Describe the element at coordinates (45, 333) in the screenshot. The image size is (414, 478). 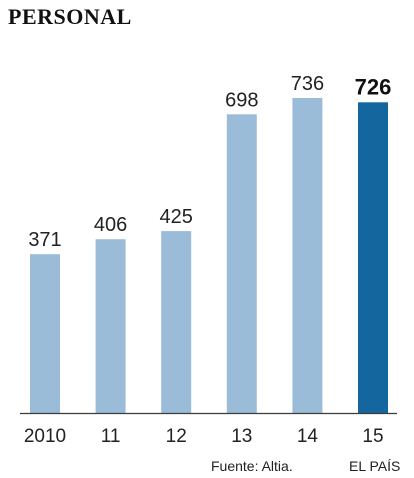
I see `bar-2010` at that location.